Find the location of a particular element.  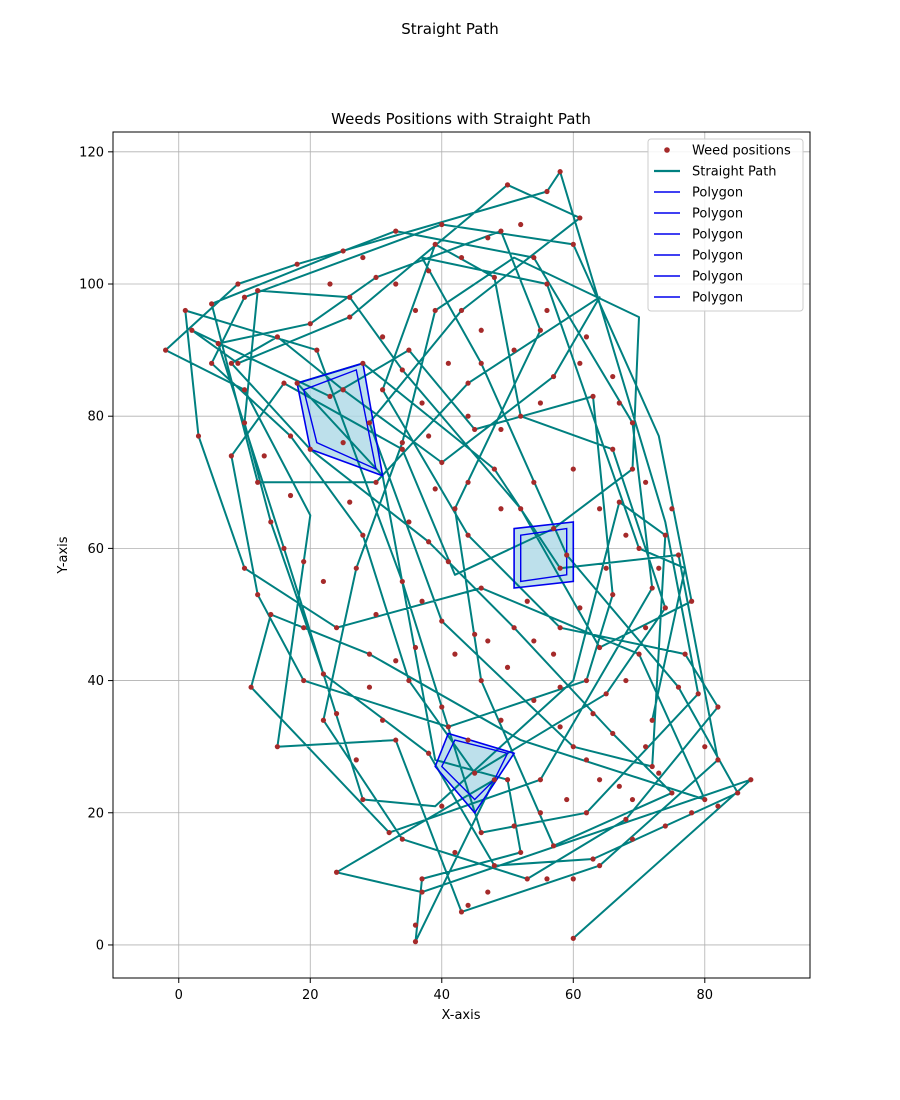

x-tick-label: 60 is located at coordinates (573, 995).